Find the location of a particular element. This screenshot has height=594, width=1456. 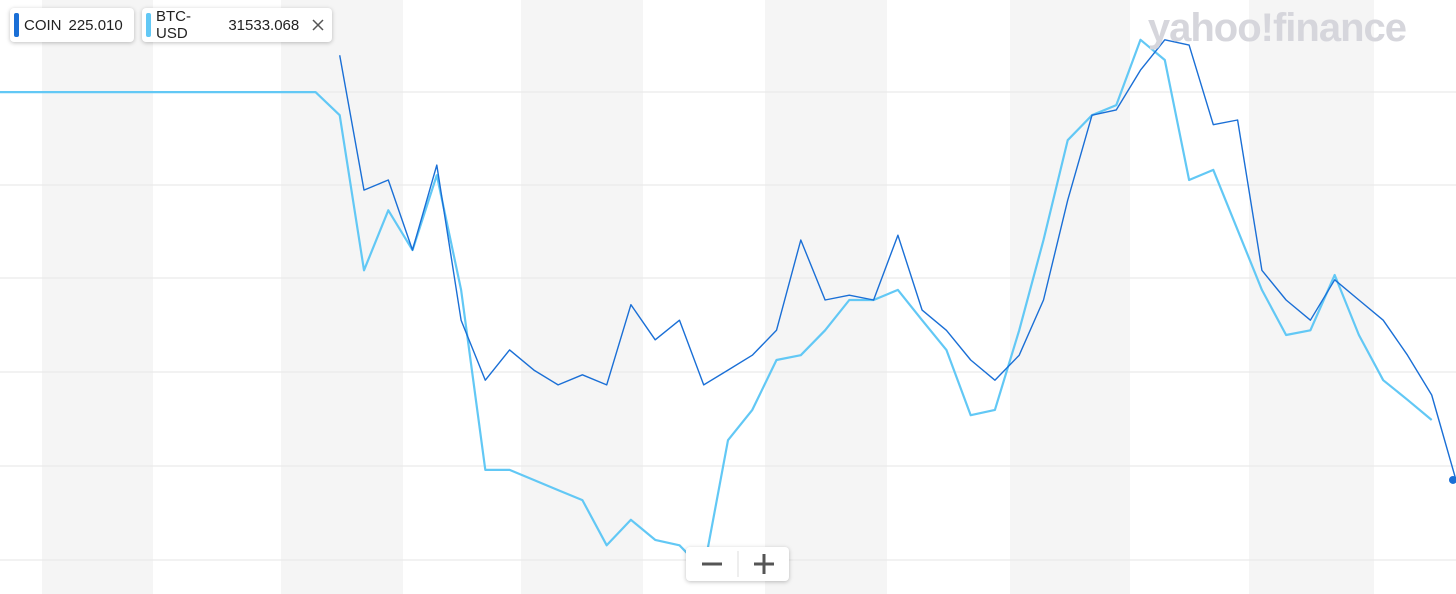

close-icon is located at coordinates (318, 25).